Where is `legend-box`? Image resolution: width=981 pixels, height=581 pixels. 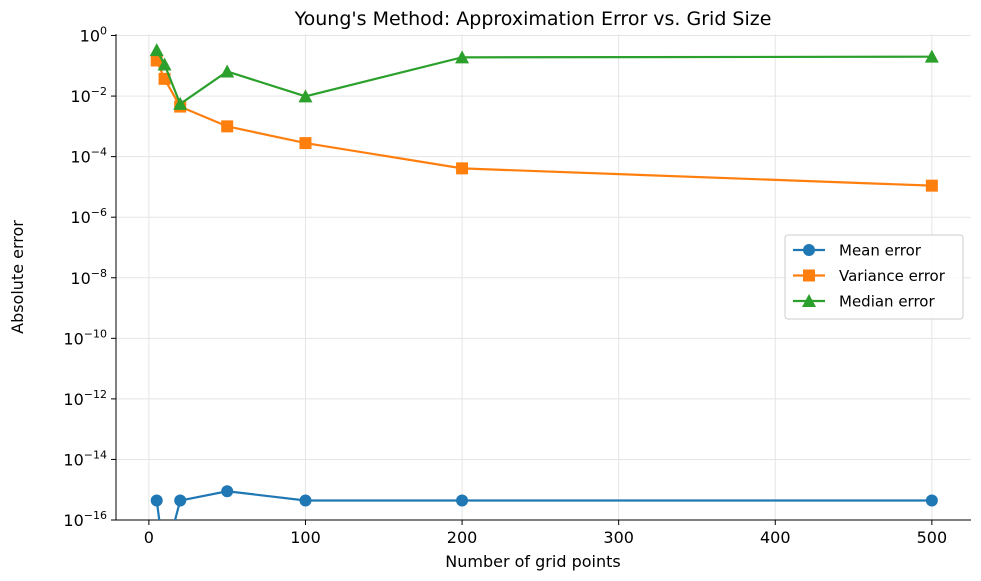 legend-box is located at coordinates (874, 277).